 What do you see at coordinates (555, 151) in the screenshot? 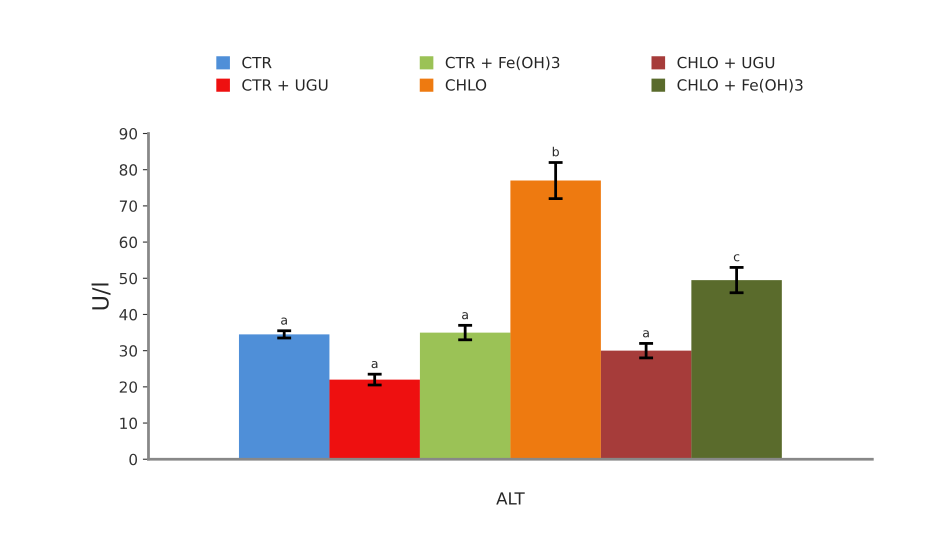
I see `data-label: b` at bounding box center [555, 151].